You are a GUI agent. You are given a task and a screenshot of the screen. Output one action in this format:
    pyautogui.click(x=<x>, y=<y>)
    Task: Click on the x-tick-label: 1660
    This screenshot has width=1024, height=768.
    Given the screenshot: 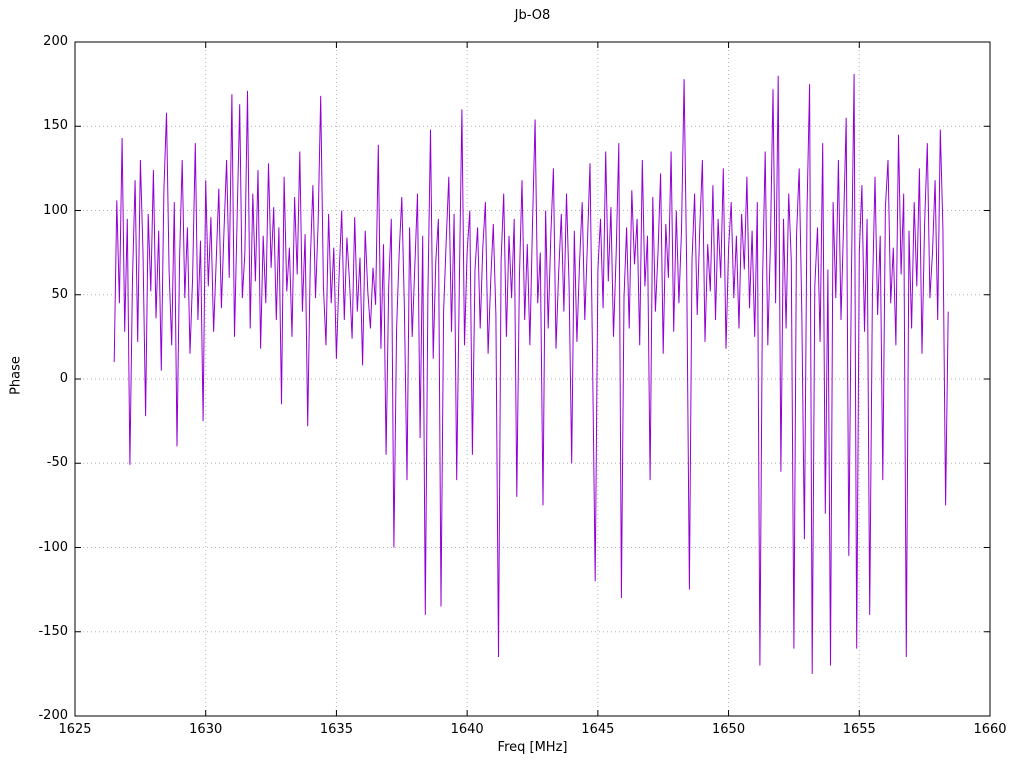 What is the action you would take?
    pyautogui.click(x=990, y=729)
    